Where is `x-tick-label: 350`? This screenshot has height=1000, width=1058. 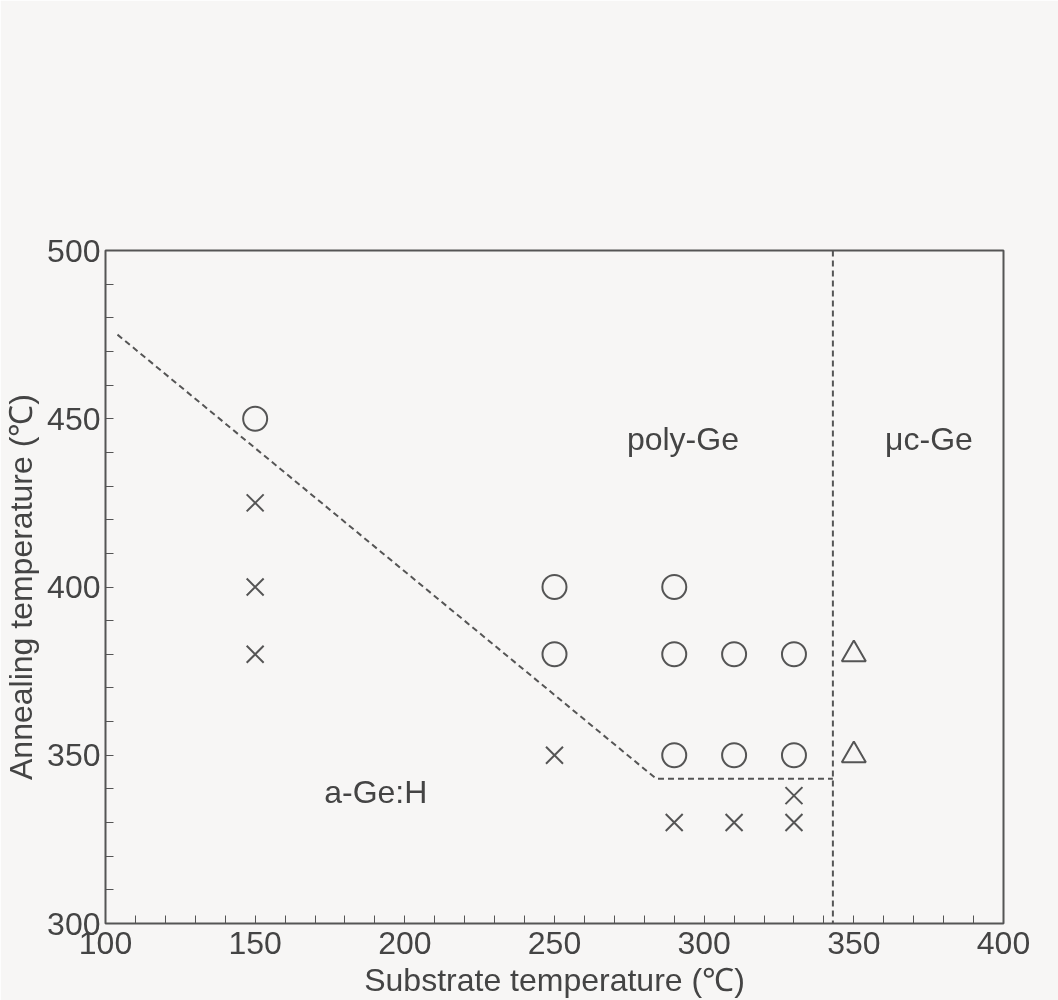
x-tick-label: 350 is located at coordinates (854, 942).